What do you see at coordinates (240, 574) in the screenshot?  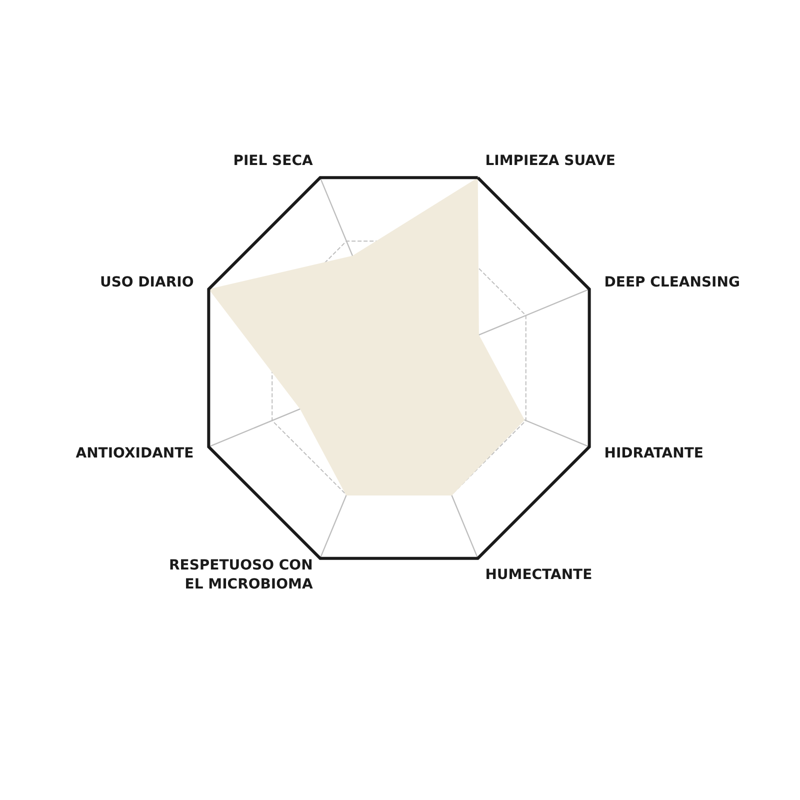 I see `spoke-label: RESPETUOSO CON EL MICROBIOMA` at bounding box center [240, 574].